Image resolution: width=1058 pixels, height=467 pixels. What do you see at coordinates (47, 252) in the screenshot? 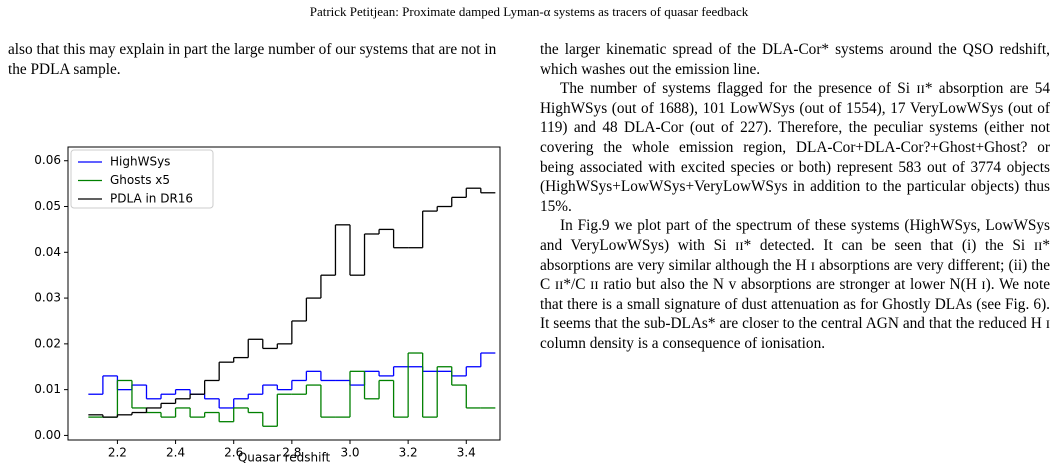
I see `y-tick-label: 0.04` at bounding box center [47, 252].